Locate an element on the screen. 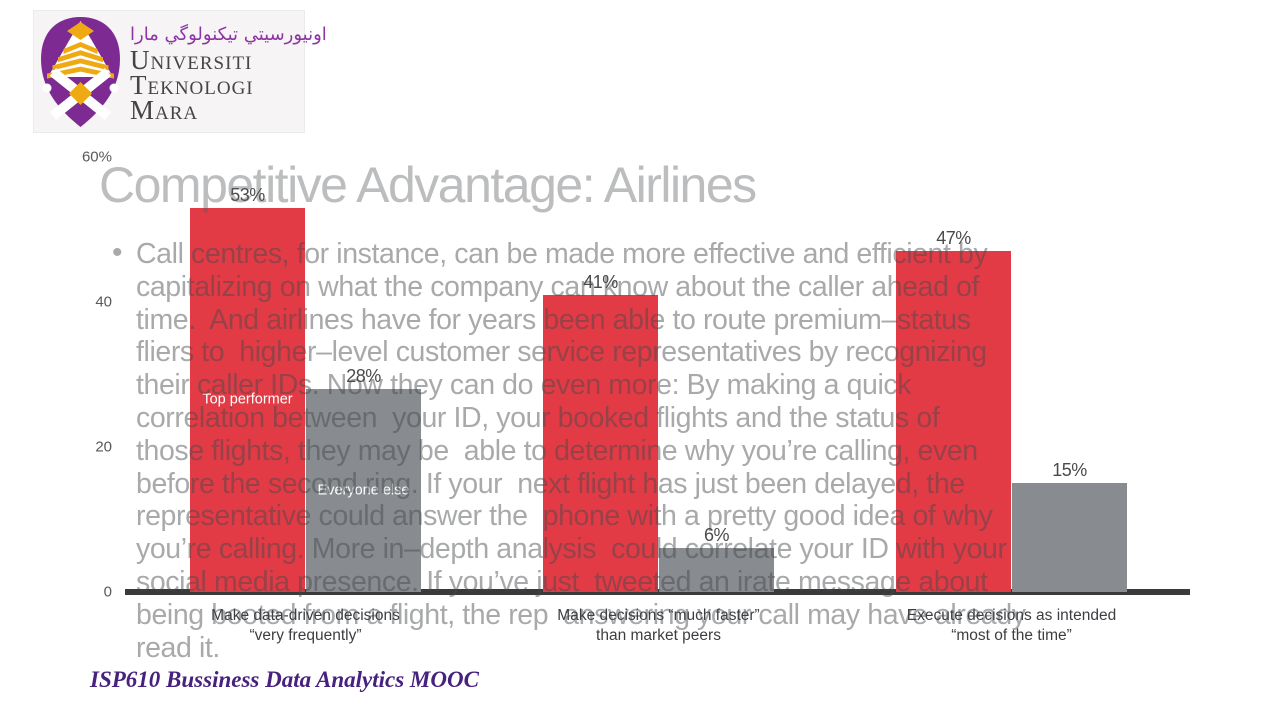 This screenshot has height=720, width=1280. y-axis-tick-label: 40 is located at coordinates (103, 302).